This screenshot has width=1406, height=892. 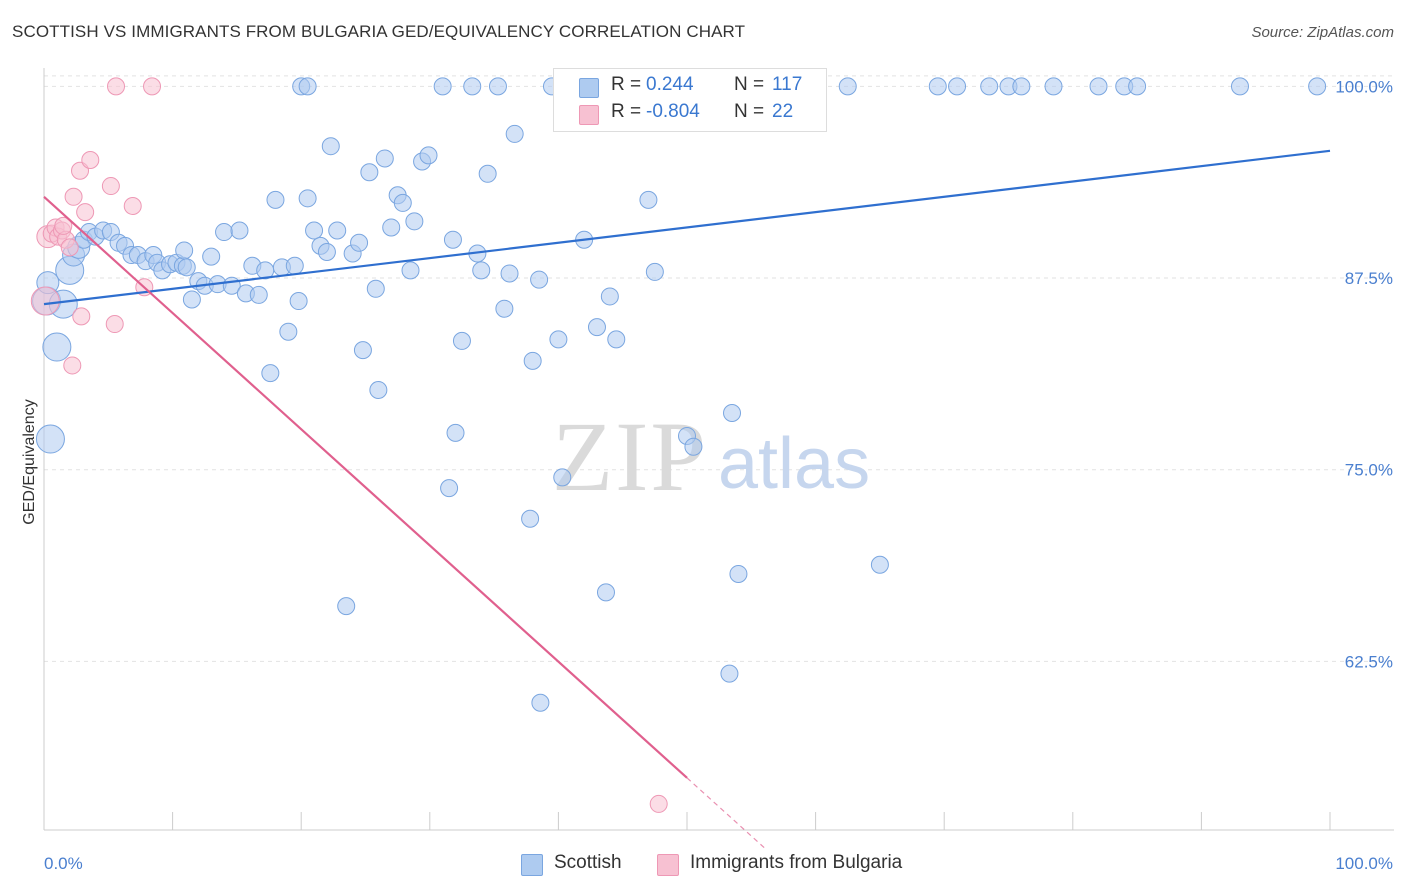 What do you see at coordinates (783, 111) in the screenshot?
I see `legend-n-value: 22` at bounding box center [783, 111].